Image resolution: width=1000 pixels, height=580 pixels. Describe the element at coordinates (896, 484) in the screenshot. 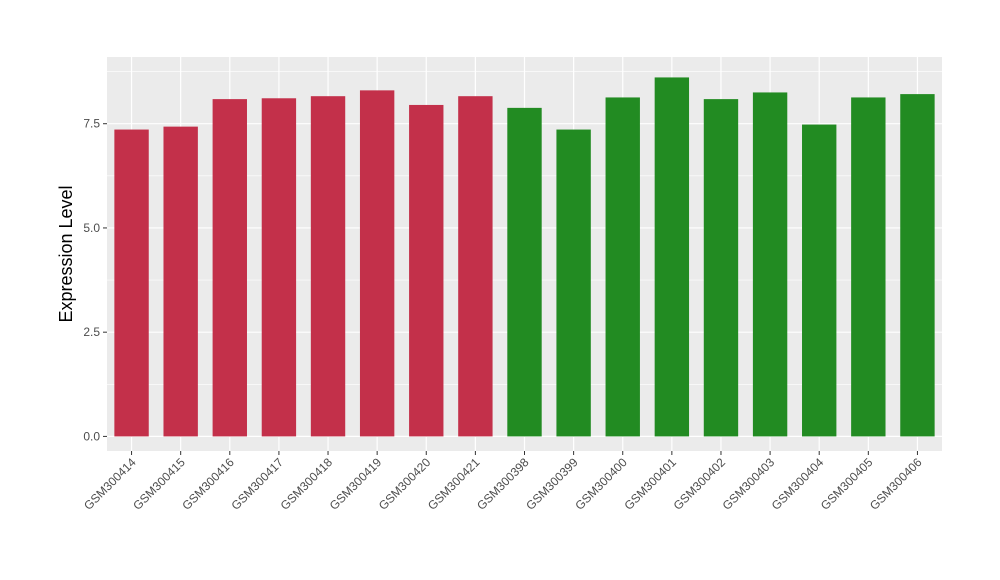

I see `x-tick-label: GSM300406` at that location.